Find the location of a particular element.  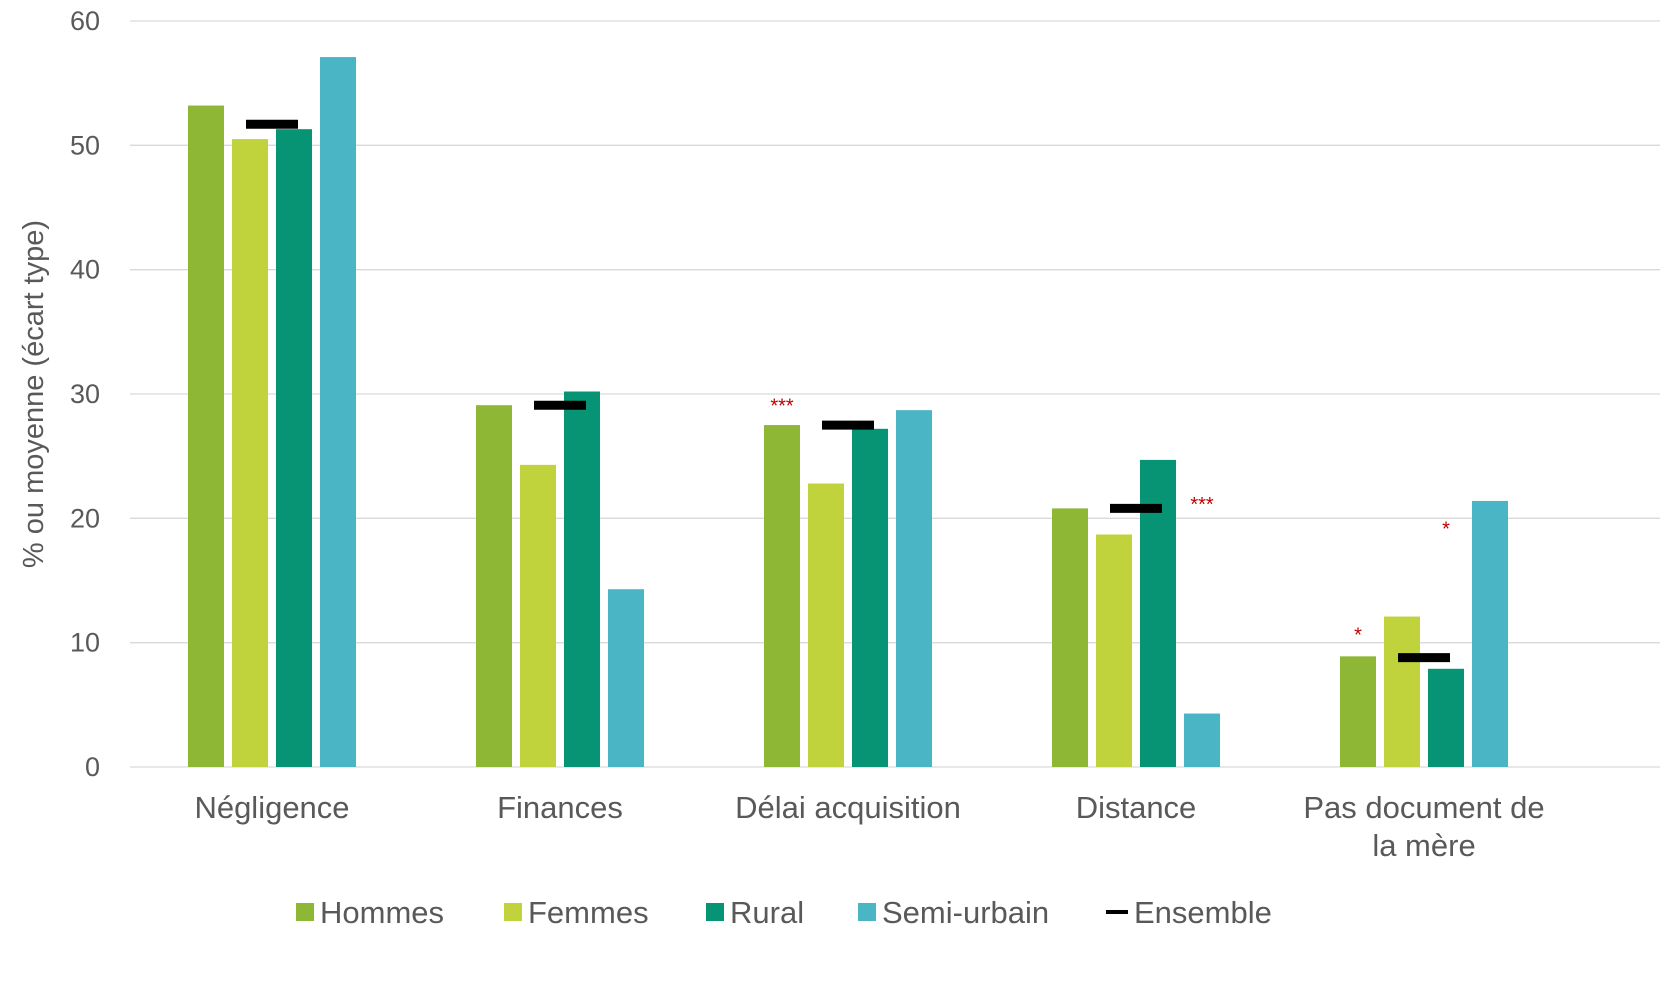

legend-item-semi-urbain: Semi-urbain is located at coordinates (953, 912).